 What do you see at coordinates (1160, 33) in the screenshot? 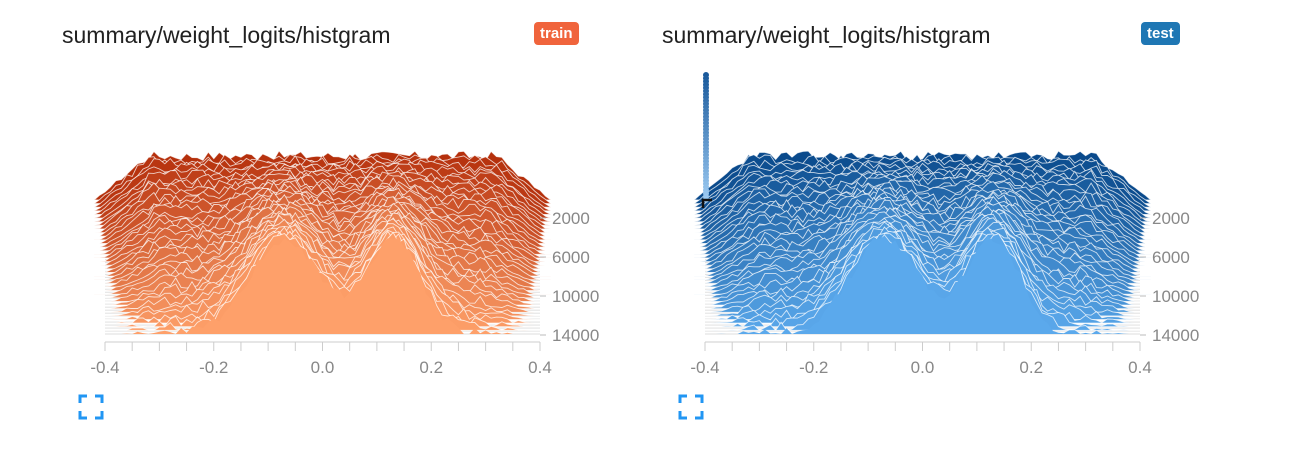
I see `run-badge: test` at bounding box center [1160, 33].